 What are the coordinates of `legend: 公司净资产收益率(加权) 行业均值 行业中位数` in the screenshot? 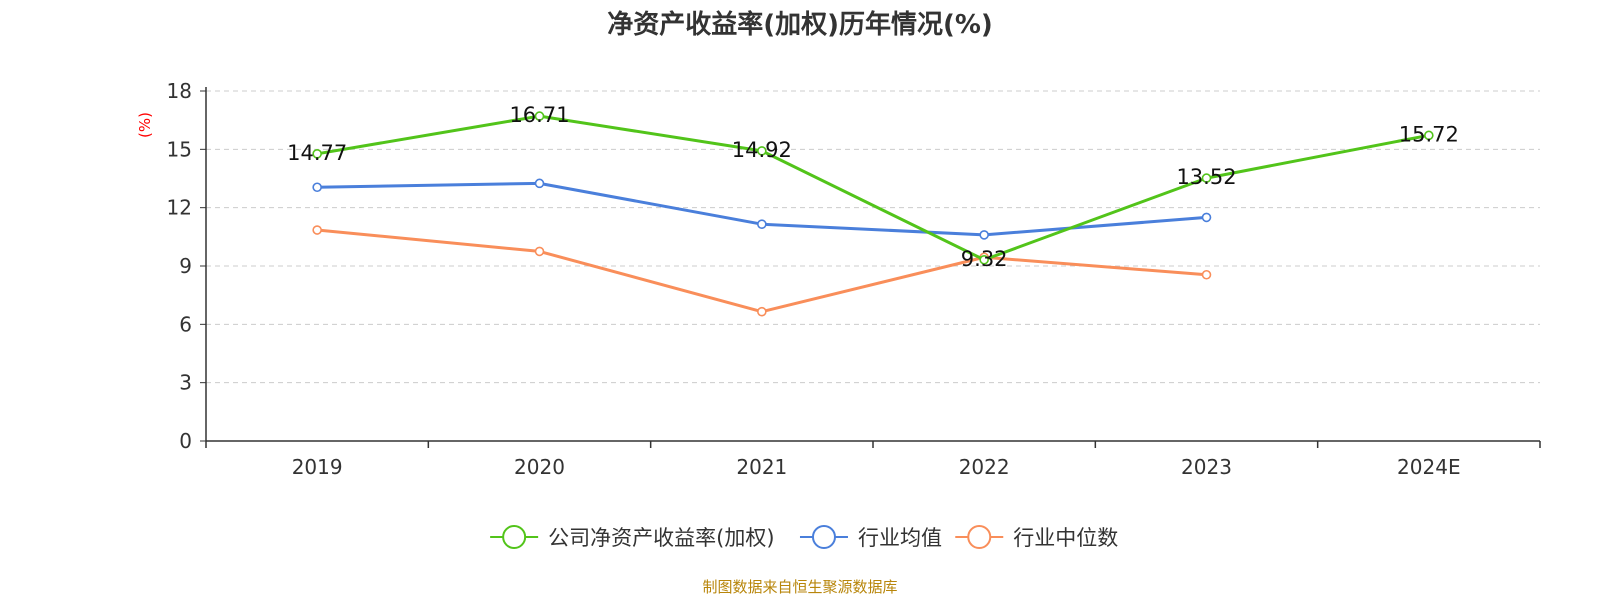 It's located at (804, 537).